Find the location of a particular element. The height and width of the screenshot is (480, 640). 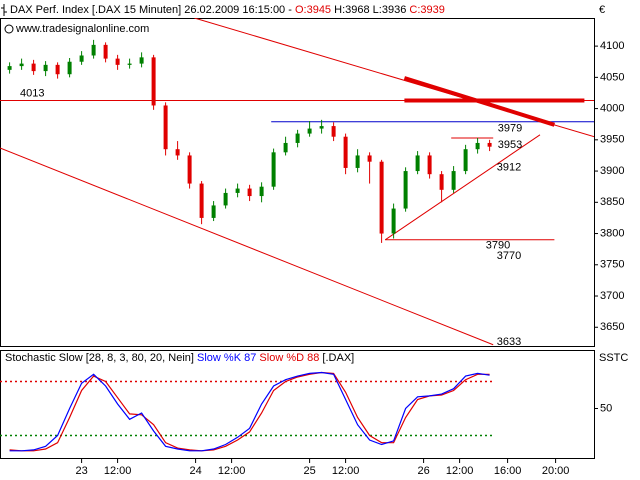

watermark: www.tradesignalonline.com is located at coordinates (82, 29).